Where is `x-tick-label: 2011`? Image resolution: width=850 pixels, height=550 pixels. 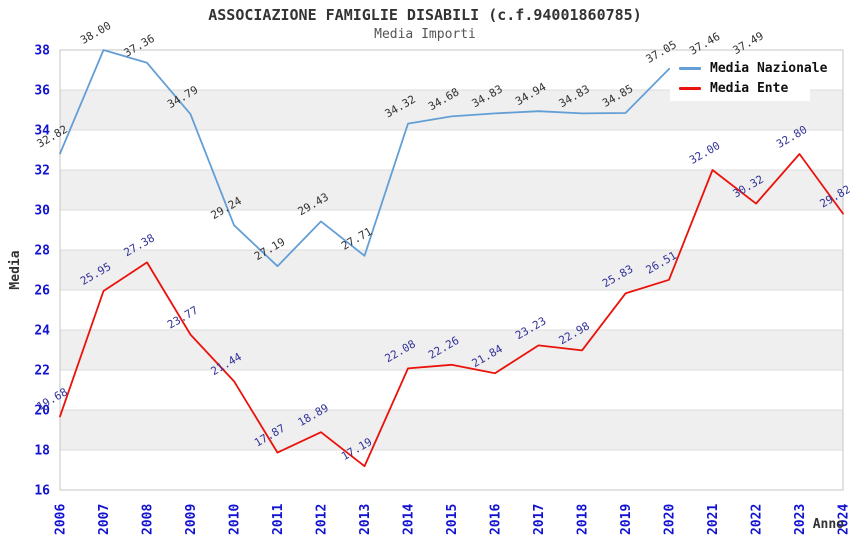 x-tick-label: 2011 is located at coordinates (278, 519).